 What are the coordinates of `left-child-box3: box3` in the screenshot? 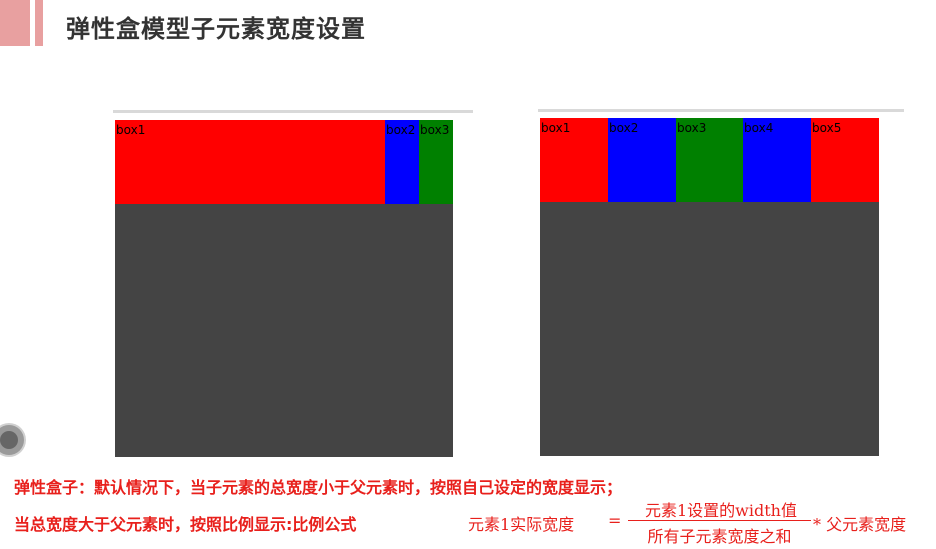 It's located at (436, 162).